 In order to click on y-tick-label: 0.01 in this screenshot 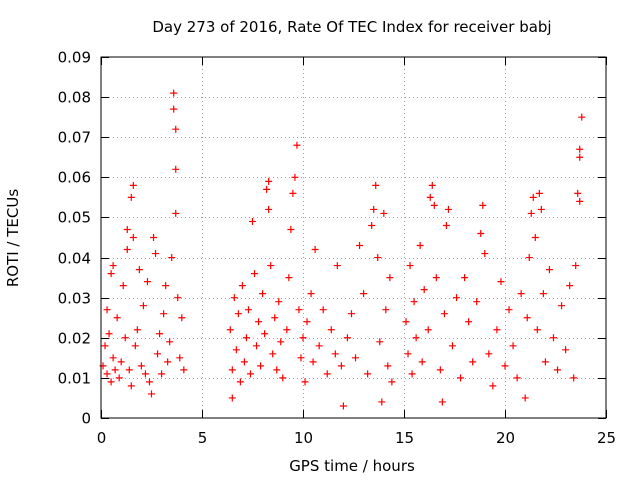, I will do `click(74, 379)`.